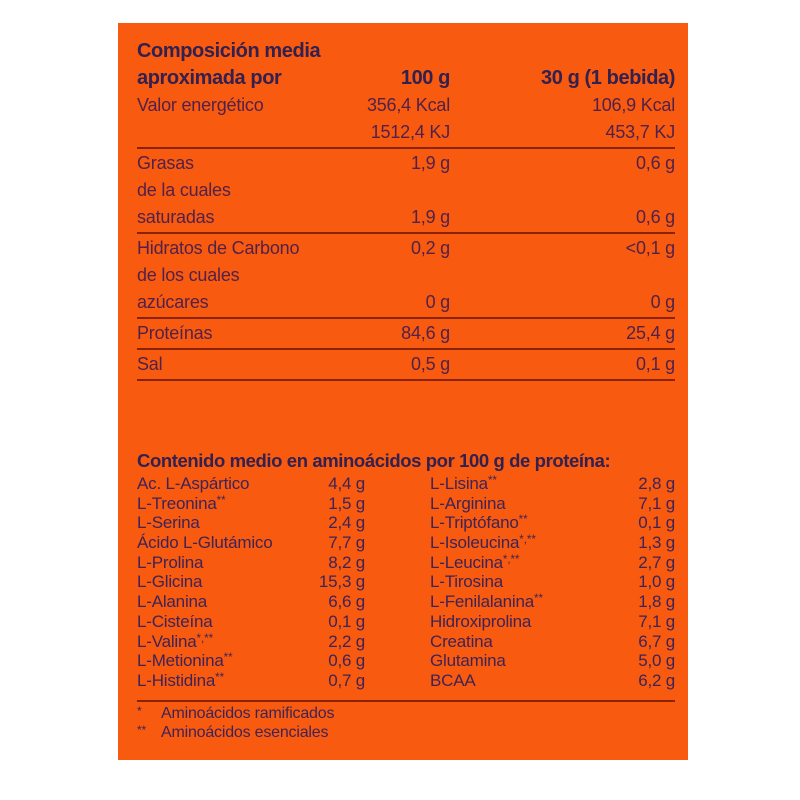 This screenshot has width=800, height=800. Describe the element at coordinates (425, 333) in the screenshot. I see `value-per-100g: 84,6 g` at that location.